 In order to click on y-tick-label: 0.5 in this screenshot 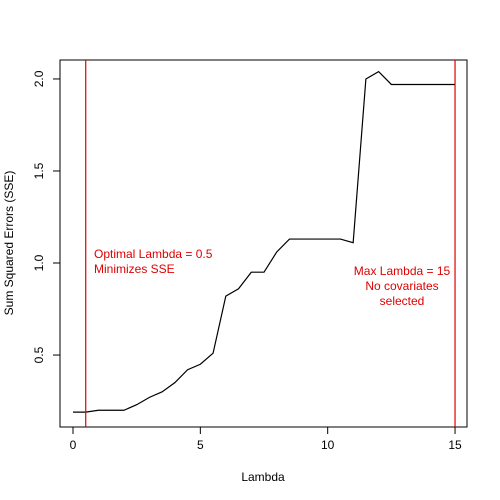, I will do `click(39, 354)`.